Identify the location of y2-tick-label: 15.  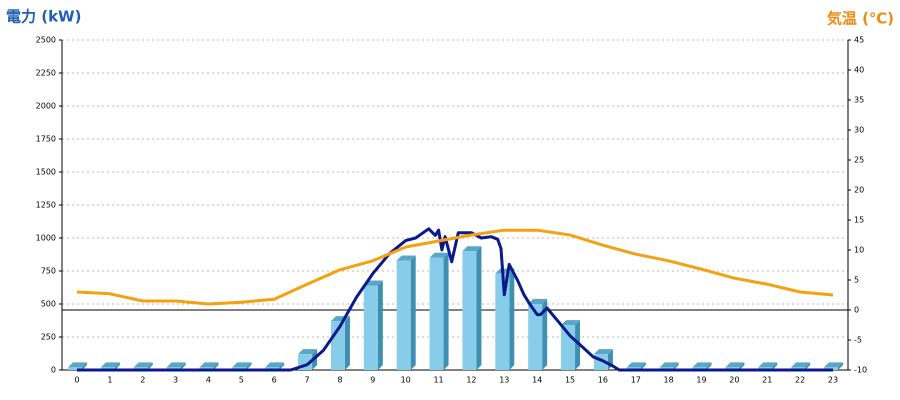
(859, 220).